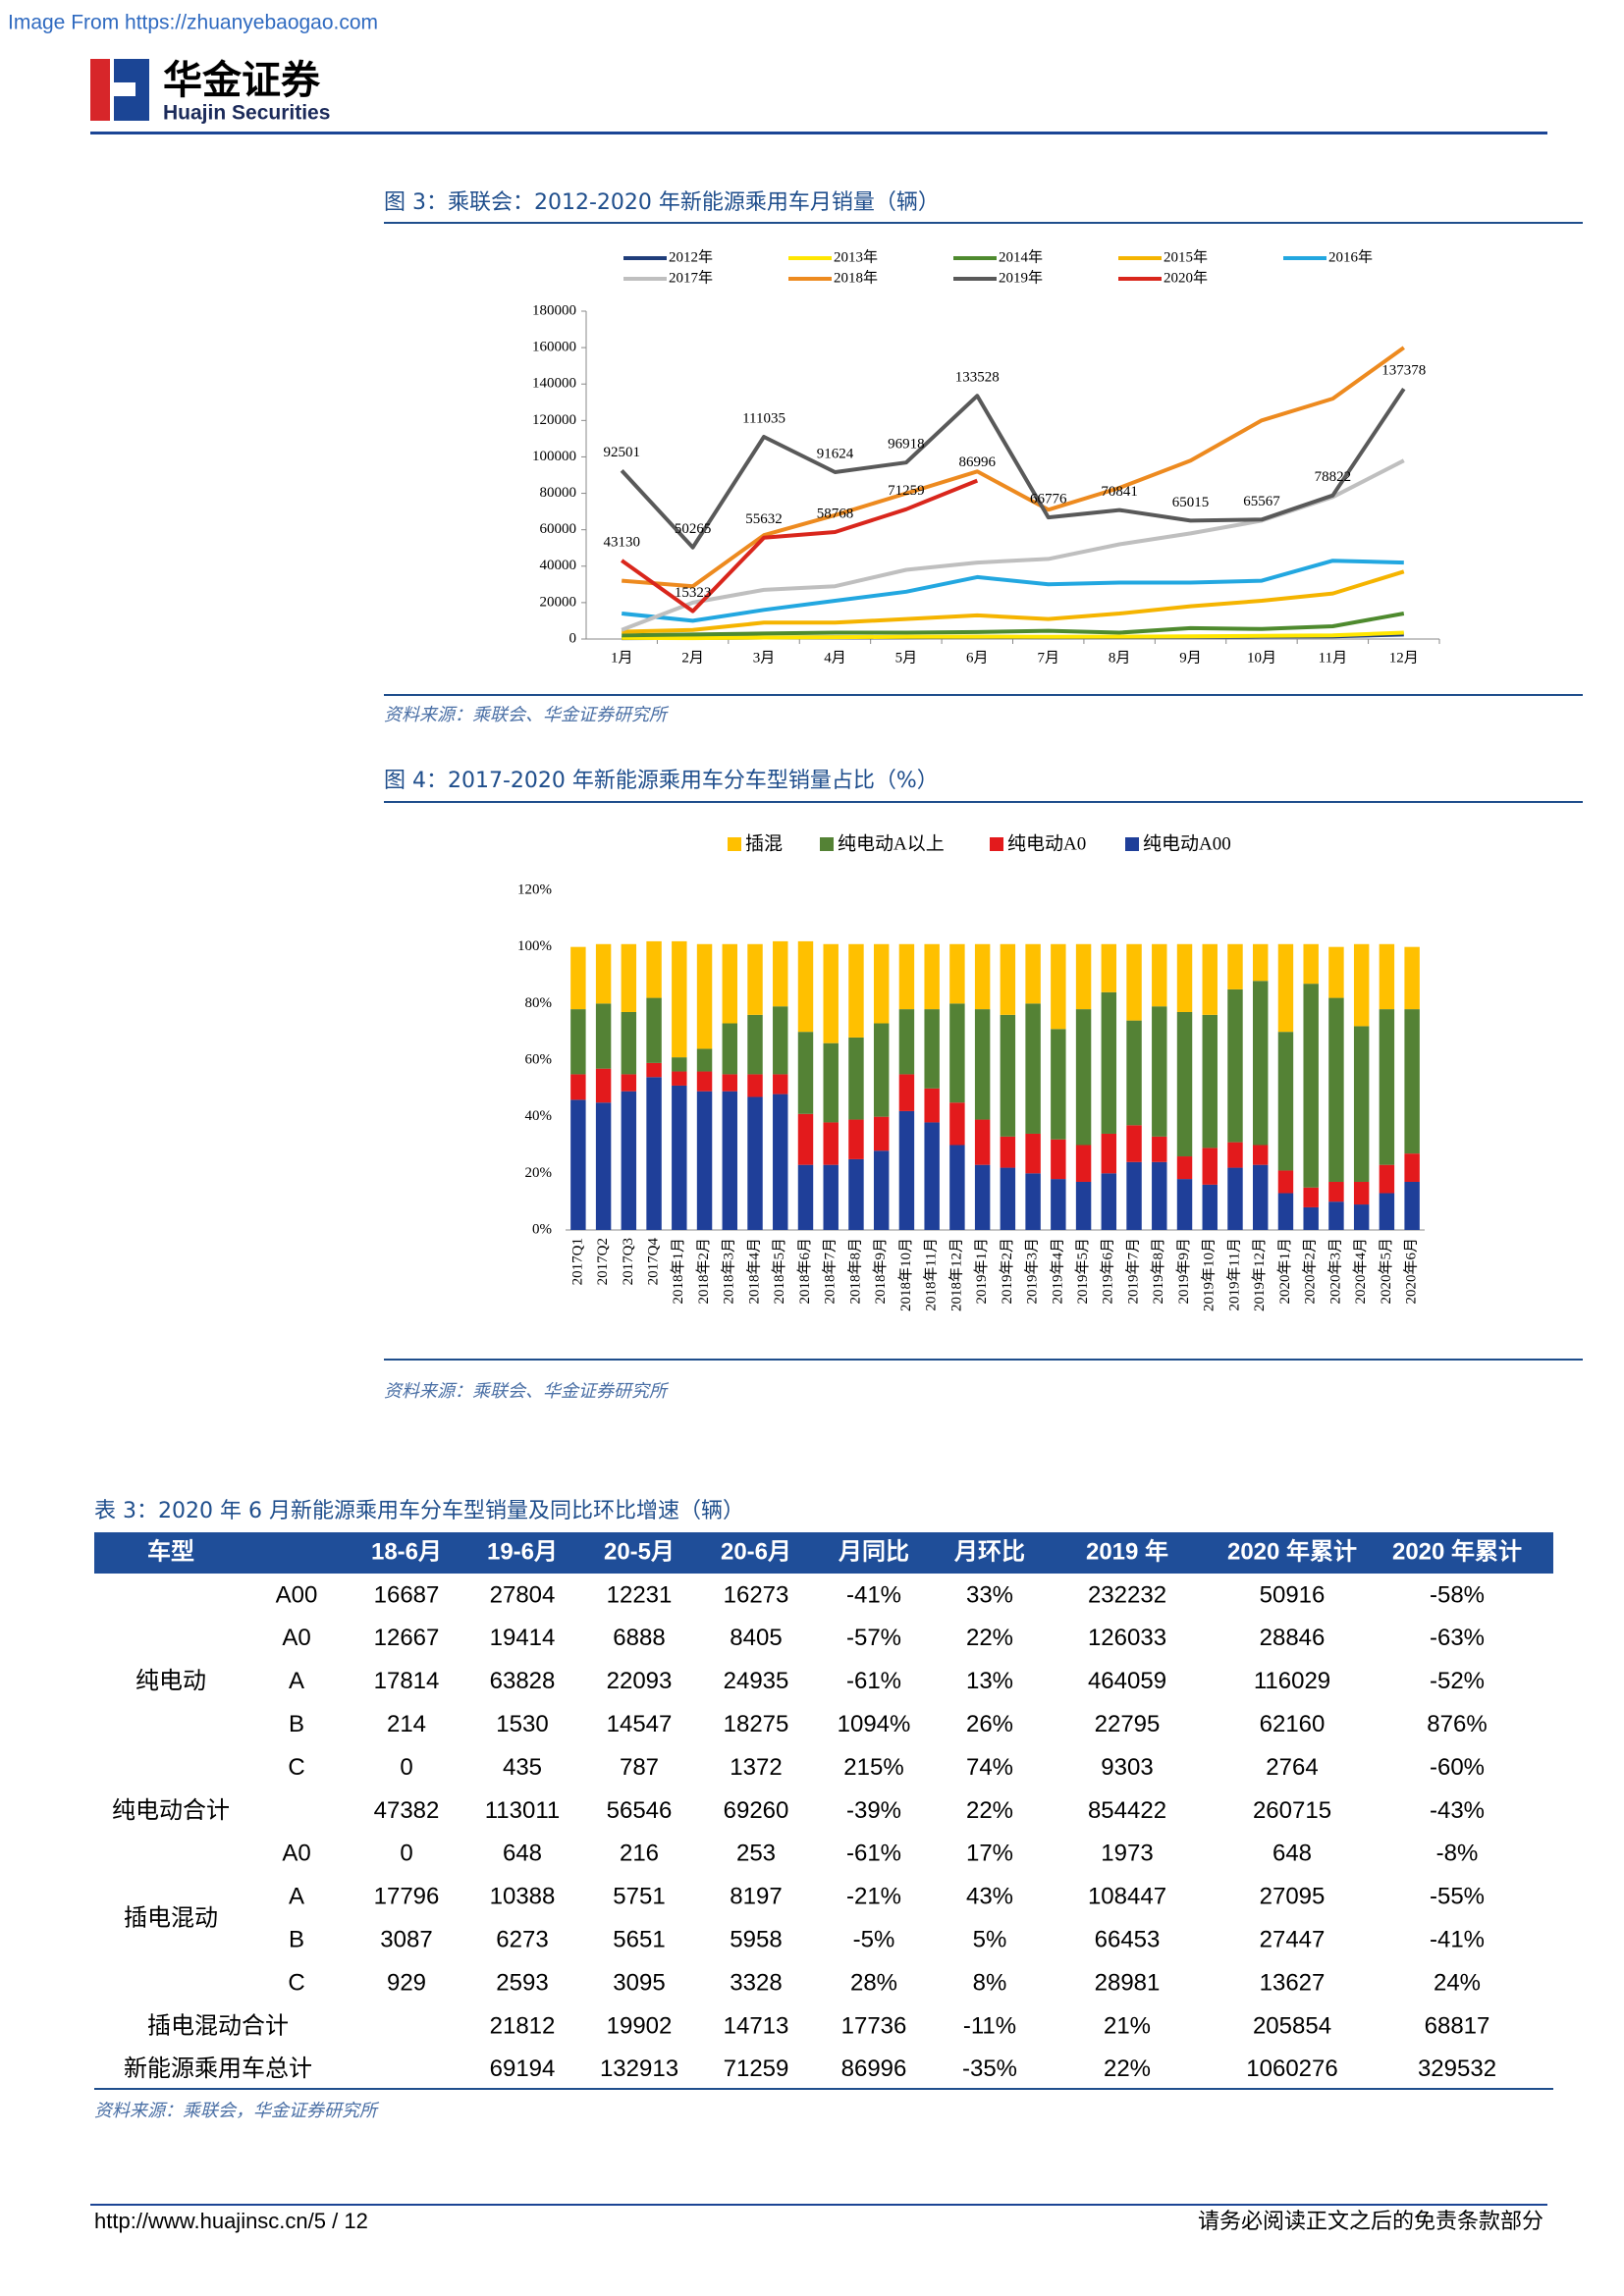 Image resolution: width=1624 pixels, height=2296 pixels. I want to click on x-tick-label: 2019年2月, so click(1007, 1271).